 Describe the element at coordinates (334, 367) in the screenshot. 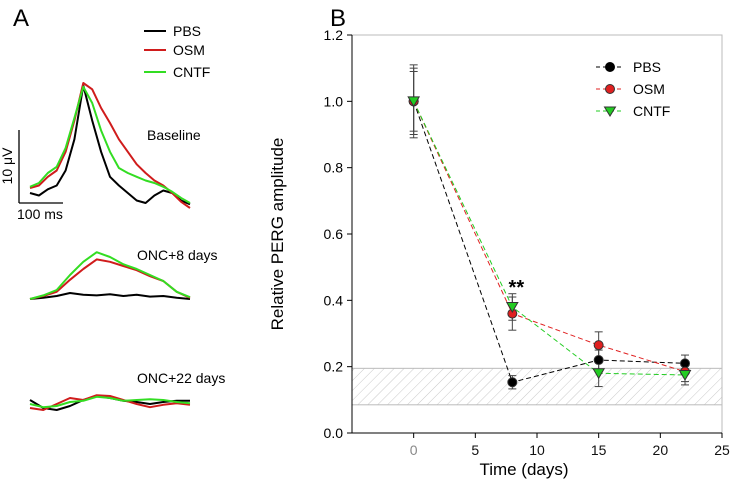

I see `y-tick-label: 0.2` at that location.